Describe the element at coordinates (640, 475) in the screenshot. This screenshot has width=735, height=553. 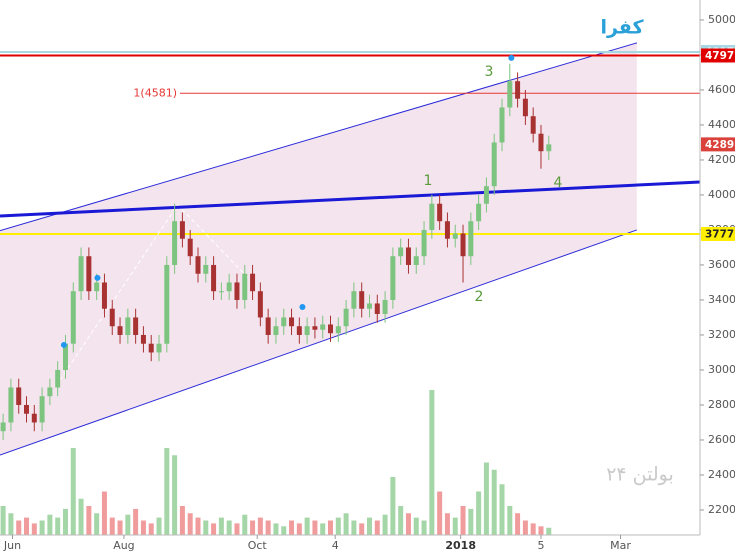
I see `watermark: بولتن ۲۴` at that location.